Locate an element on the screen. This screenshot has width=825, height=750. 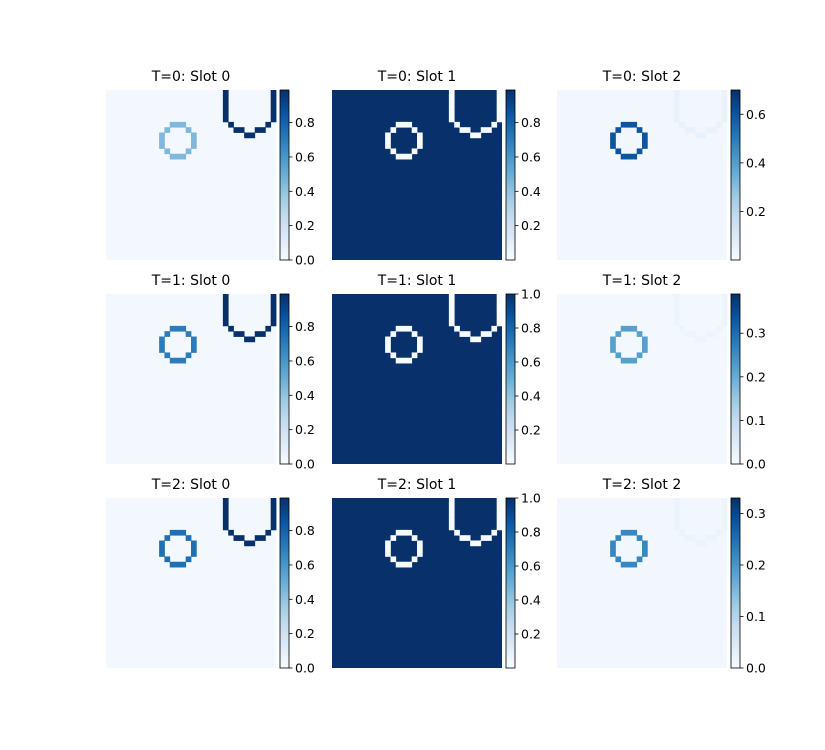
colorbar is located at coordinates (735, 583).